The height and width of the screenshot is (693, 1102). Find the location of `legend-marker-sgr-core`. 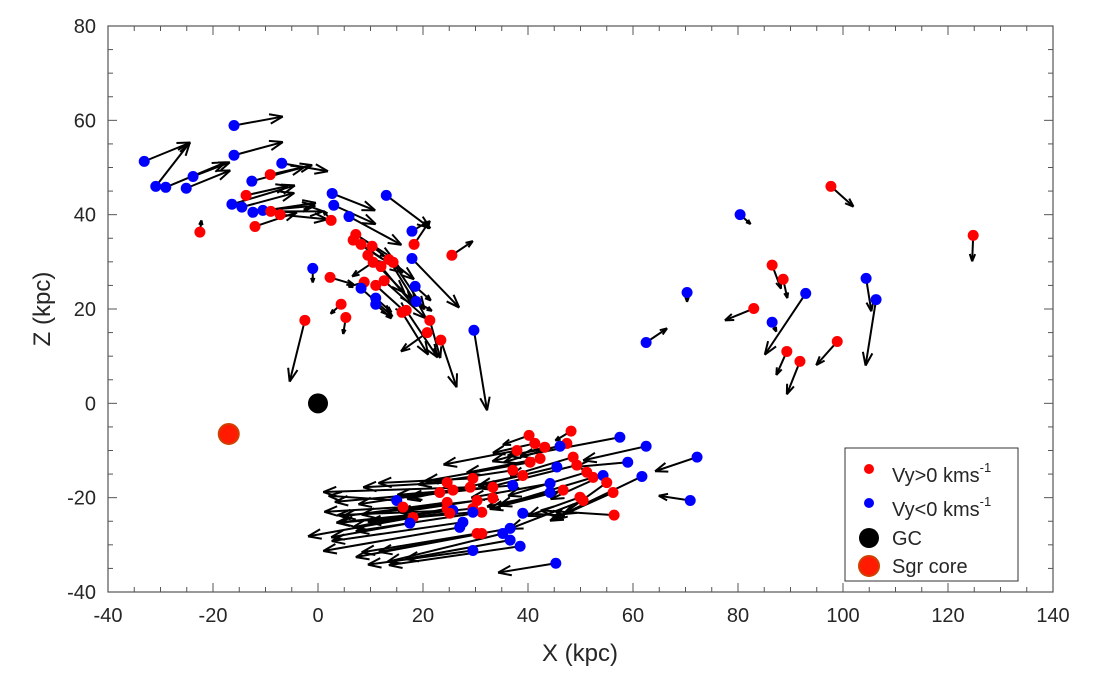

legend-marker-sgr-core is located at coordinates (869, 566).